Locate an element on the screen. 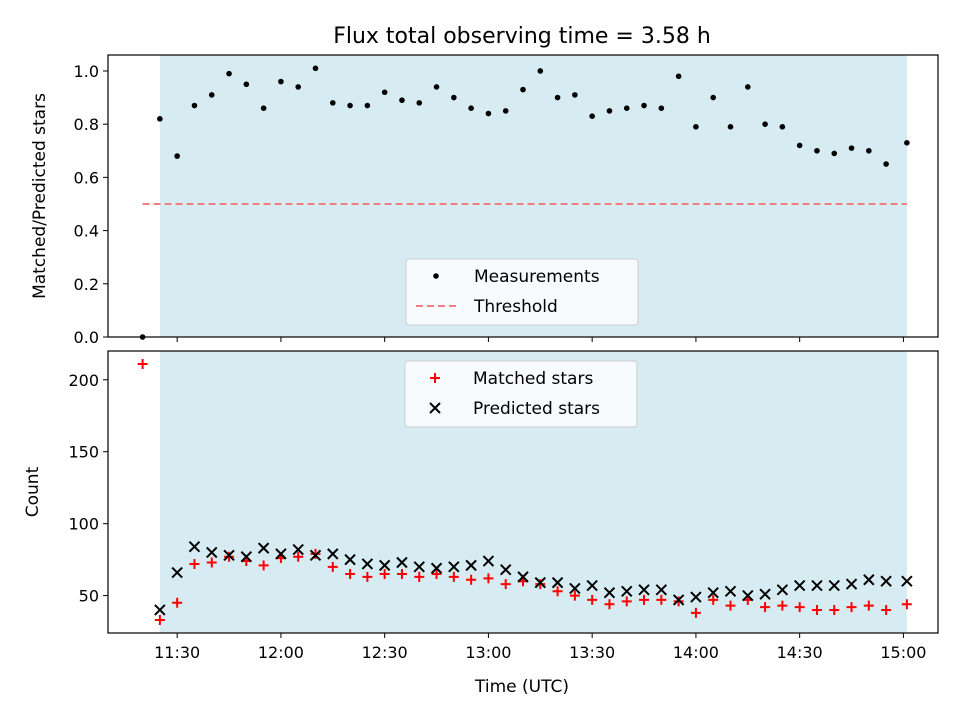 The width and height of the screenshot is (960, 720). y-tick-label: 0.8 is located at coordinates (86, 124).